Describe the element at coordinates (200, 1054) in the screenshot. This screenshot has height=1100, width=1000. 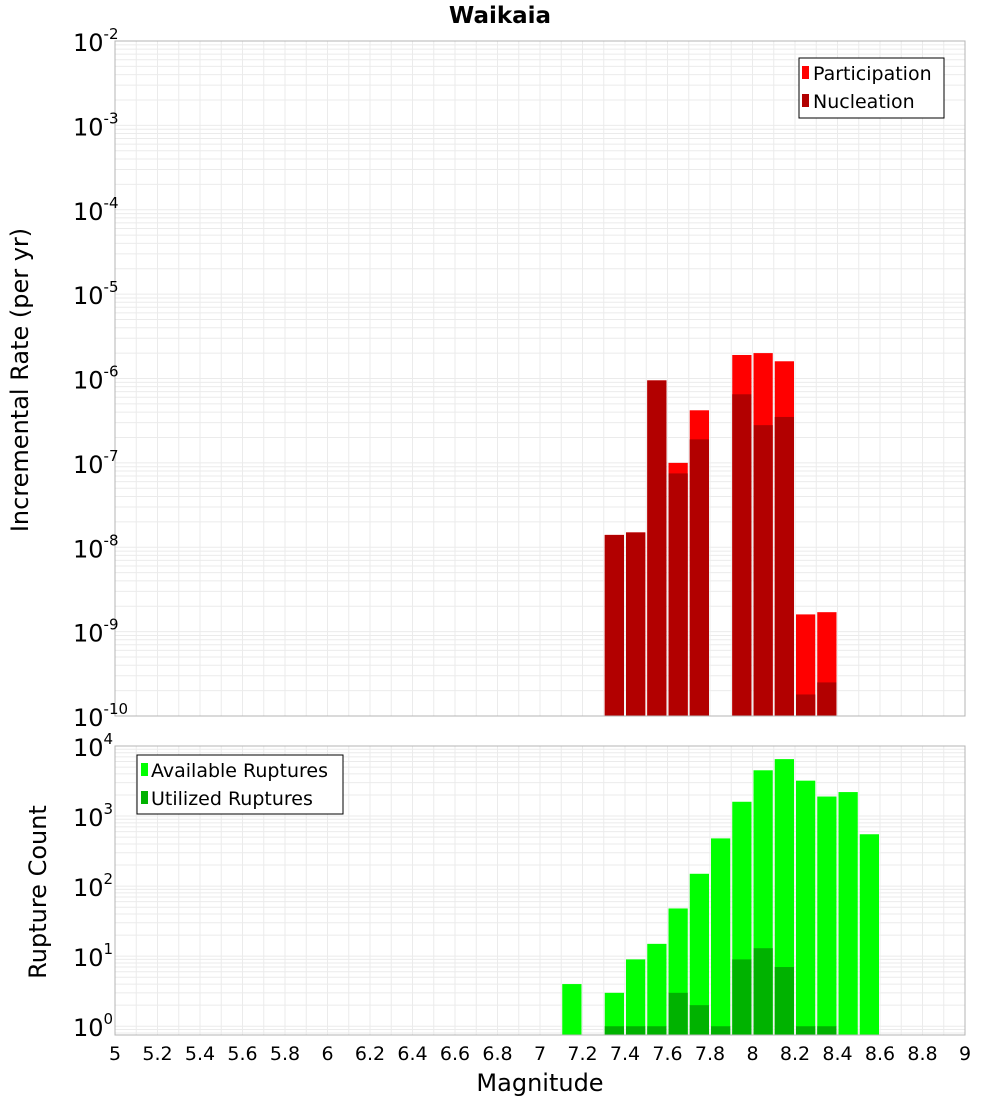
I see `x-tick-label: 5.4` at that location.